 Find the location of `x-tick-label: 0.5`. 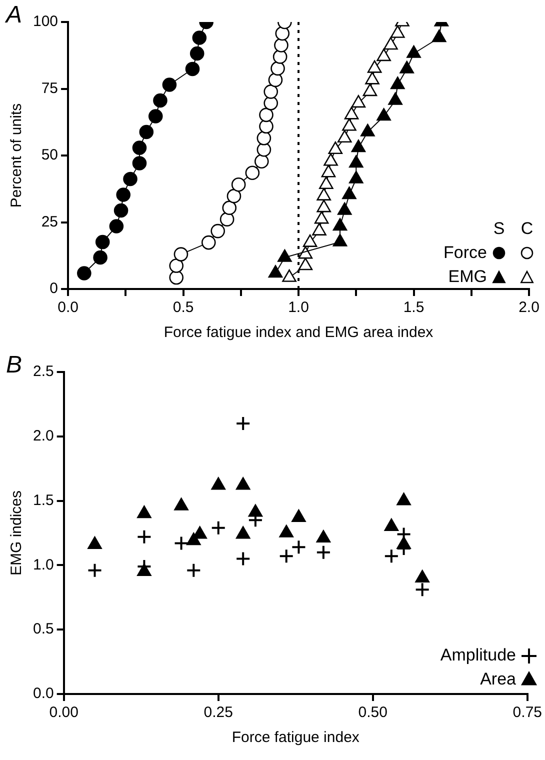

x-tick-label: 0.5 is located at coordinates (183, 307).